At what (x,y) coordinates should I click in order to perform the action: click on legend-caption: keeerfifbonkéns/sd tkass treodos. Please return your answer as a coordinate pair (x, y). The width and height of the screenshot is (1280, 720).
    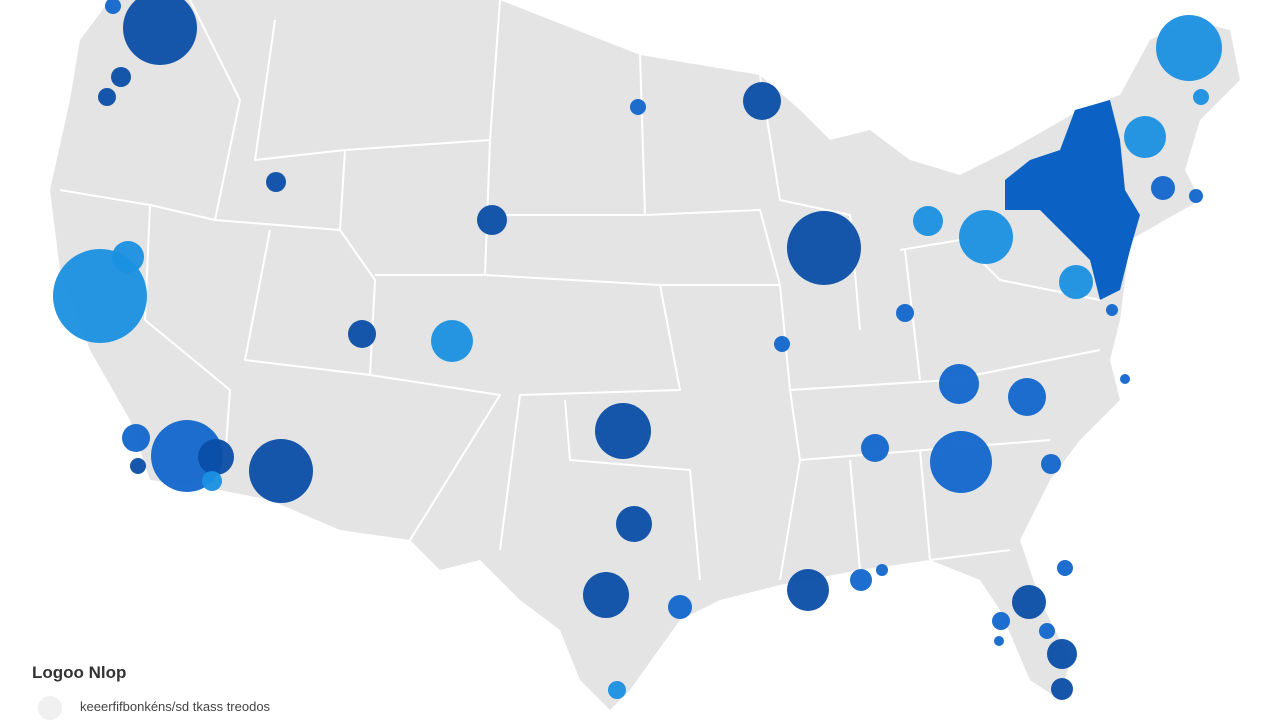
    Looking at the image, I should click on (175, 706).